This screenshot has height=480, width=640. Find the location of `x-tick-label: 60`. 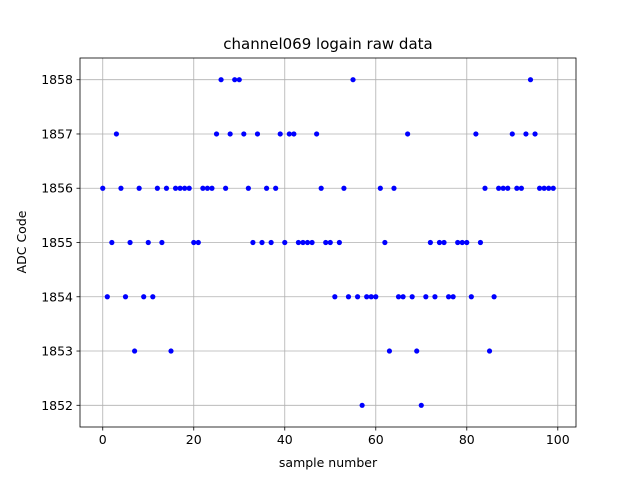

x-tick-label: 60 is located at coordinates (376, 439).